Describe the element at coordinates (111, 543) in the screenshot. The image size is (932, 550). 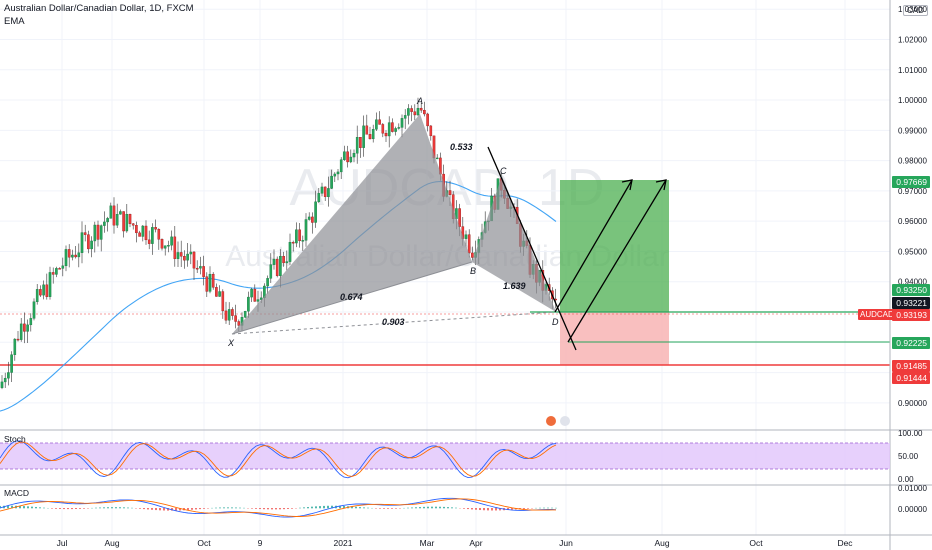
I see `time-tick-1: Aug` at that location.